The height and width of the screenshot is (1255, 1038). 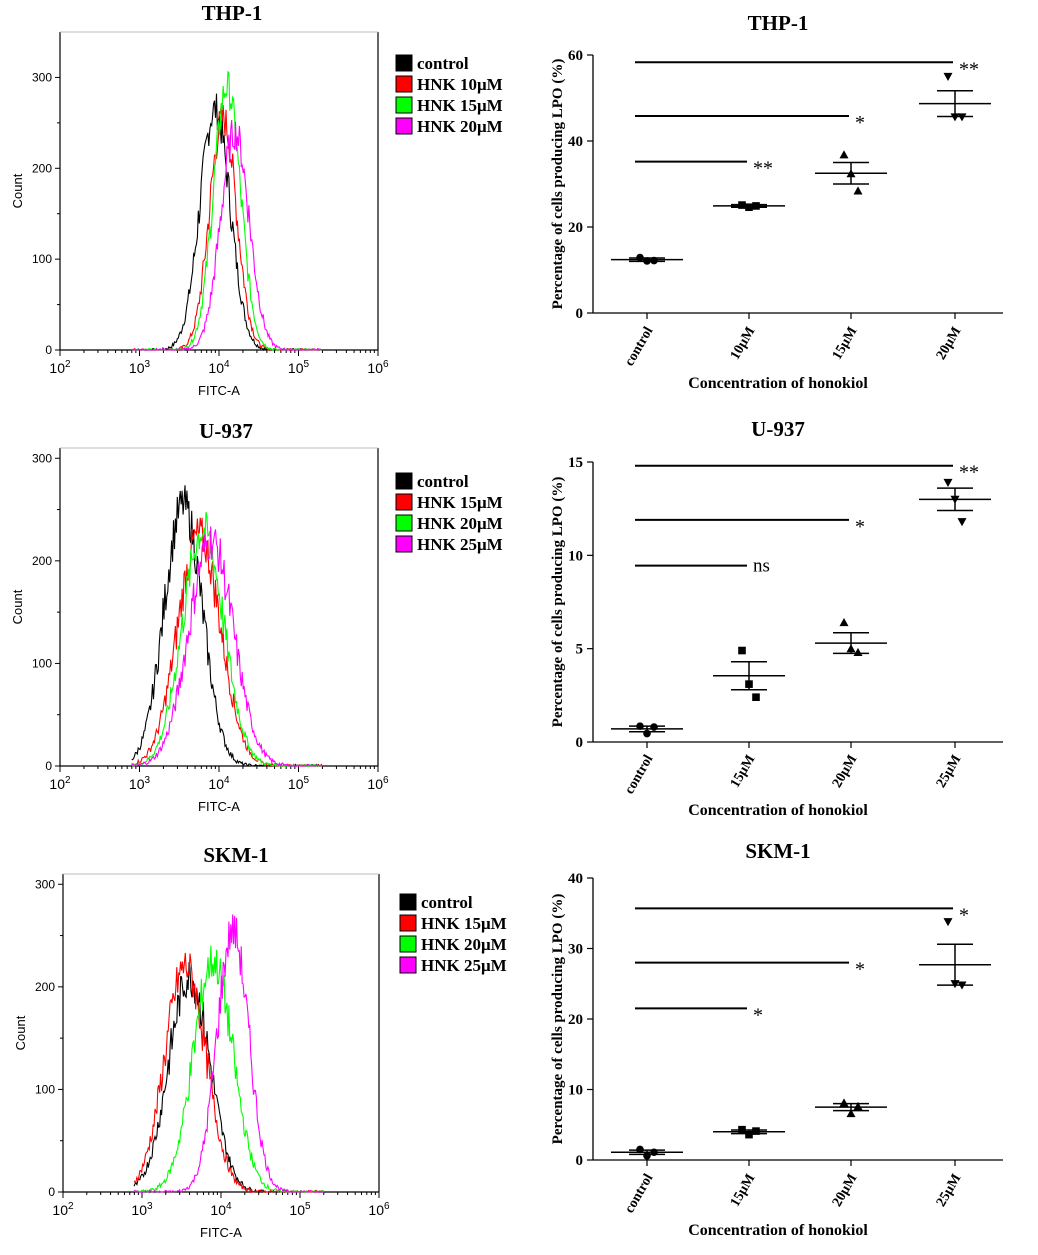 I want to click on scatter-x-tick-label: 25μM, so click(x=949, y=1191).